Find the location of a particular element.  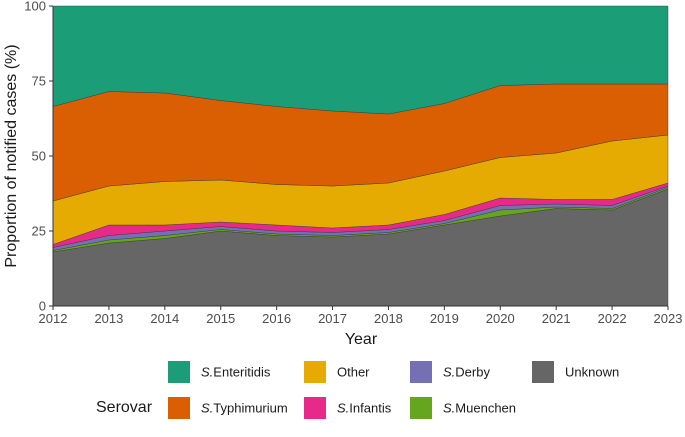

y-tick-label: 50 is located at coordinates (39, 156).